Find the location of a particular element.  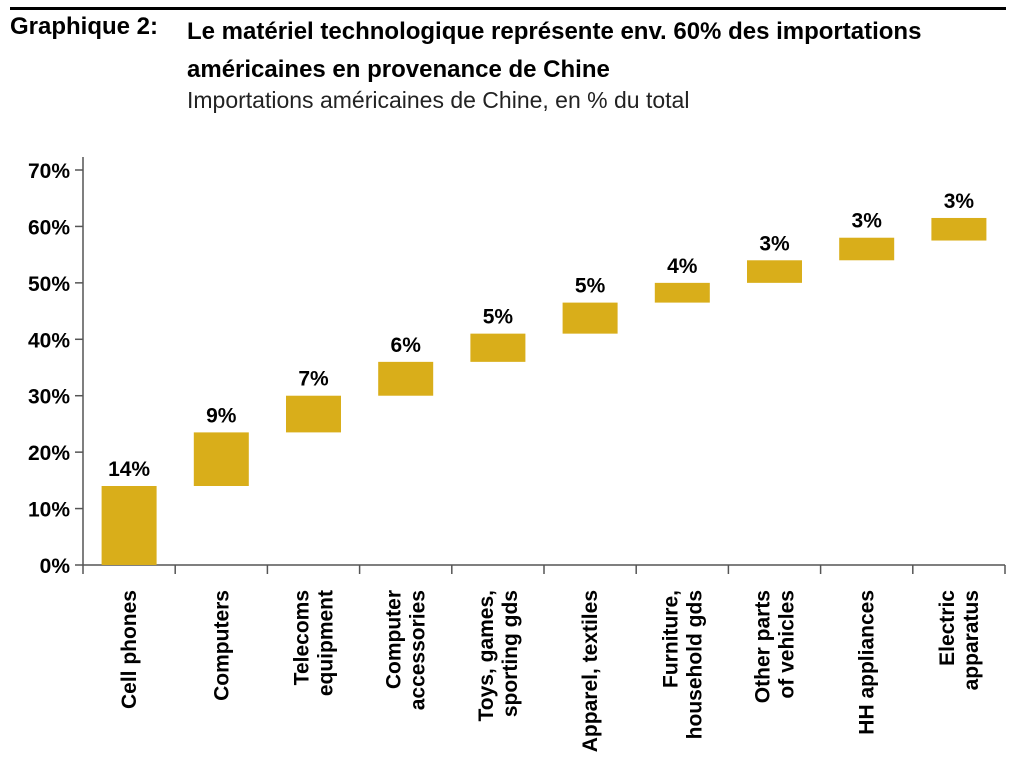

category-label-line: Electric is located at coordinates (947, 628).